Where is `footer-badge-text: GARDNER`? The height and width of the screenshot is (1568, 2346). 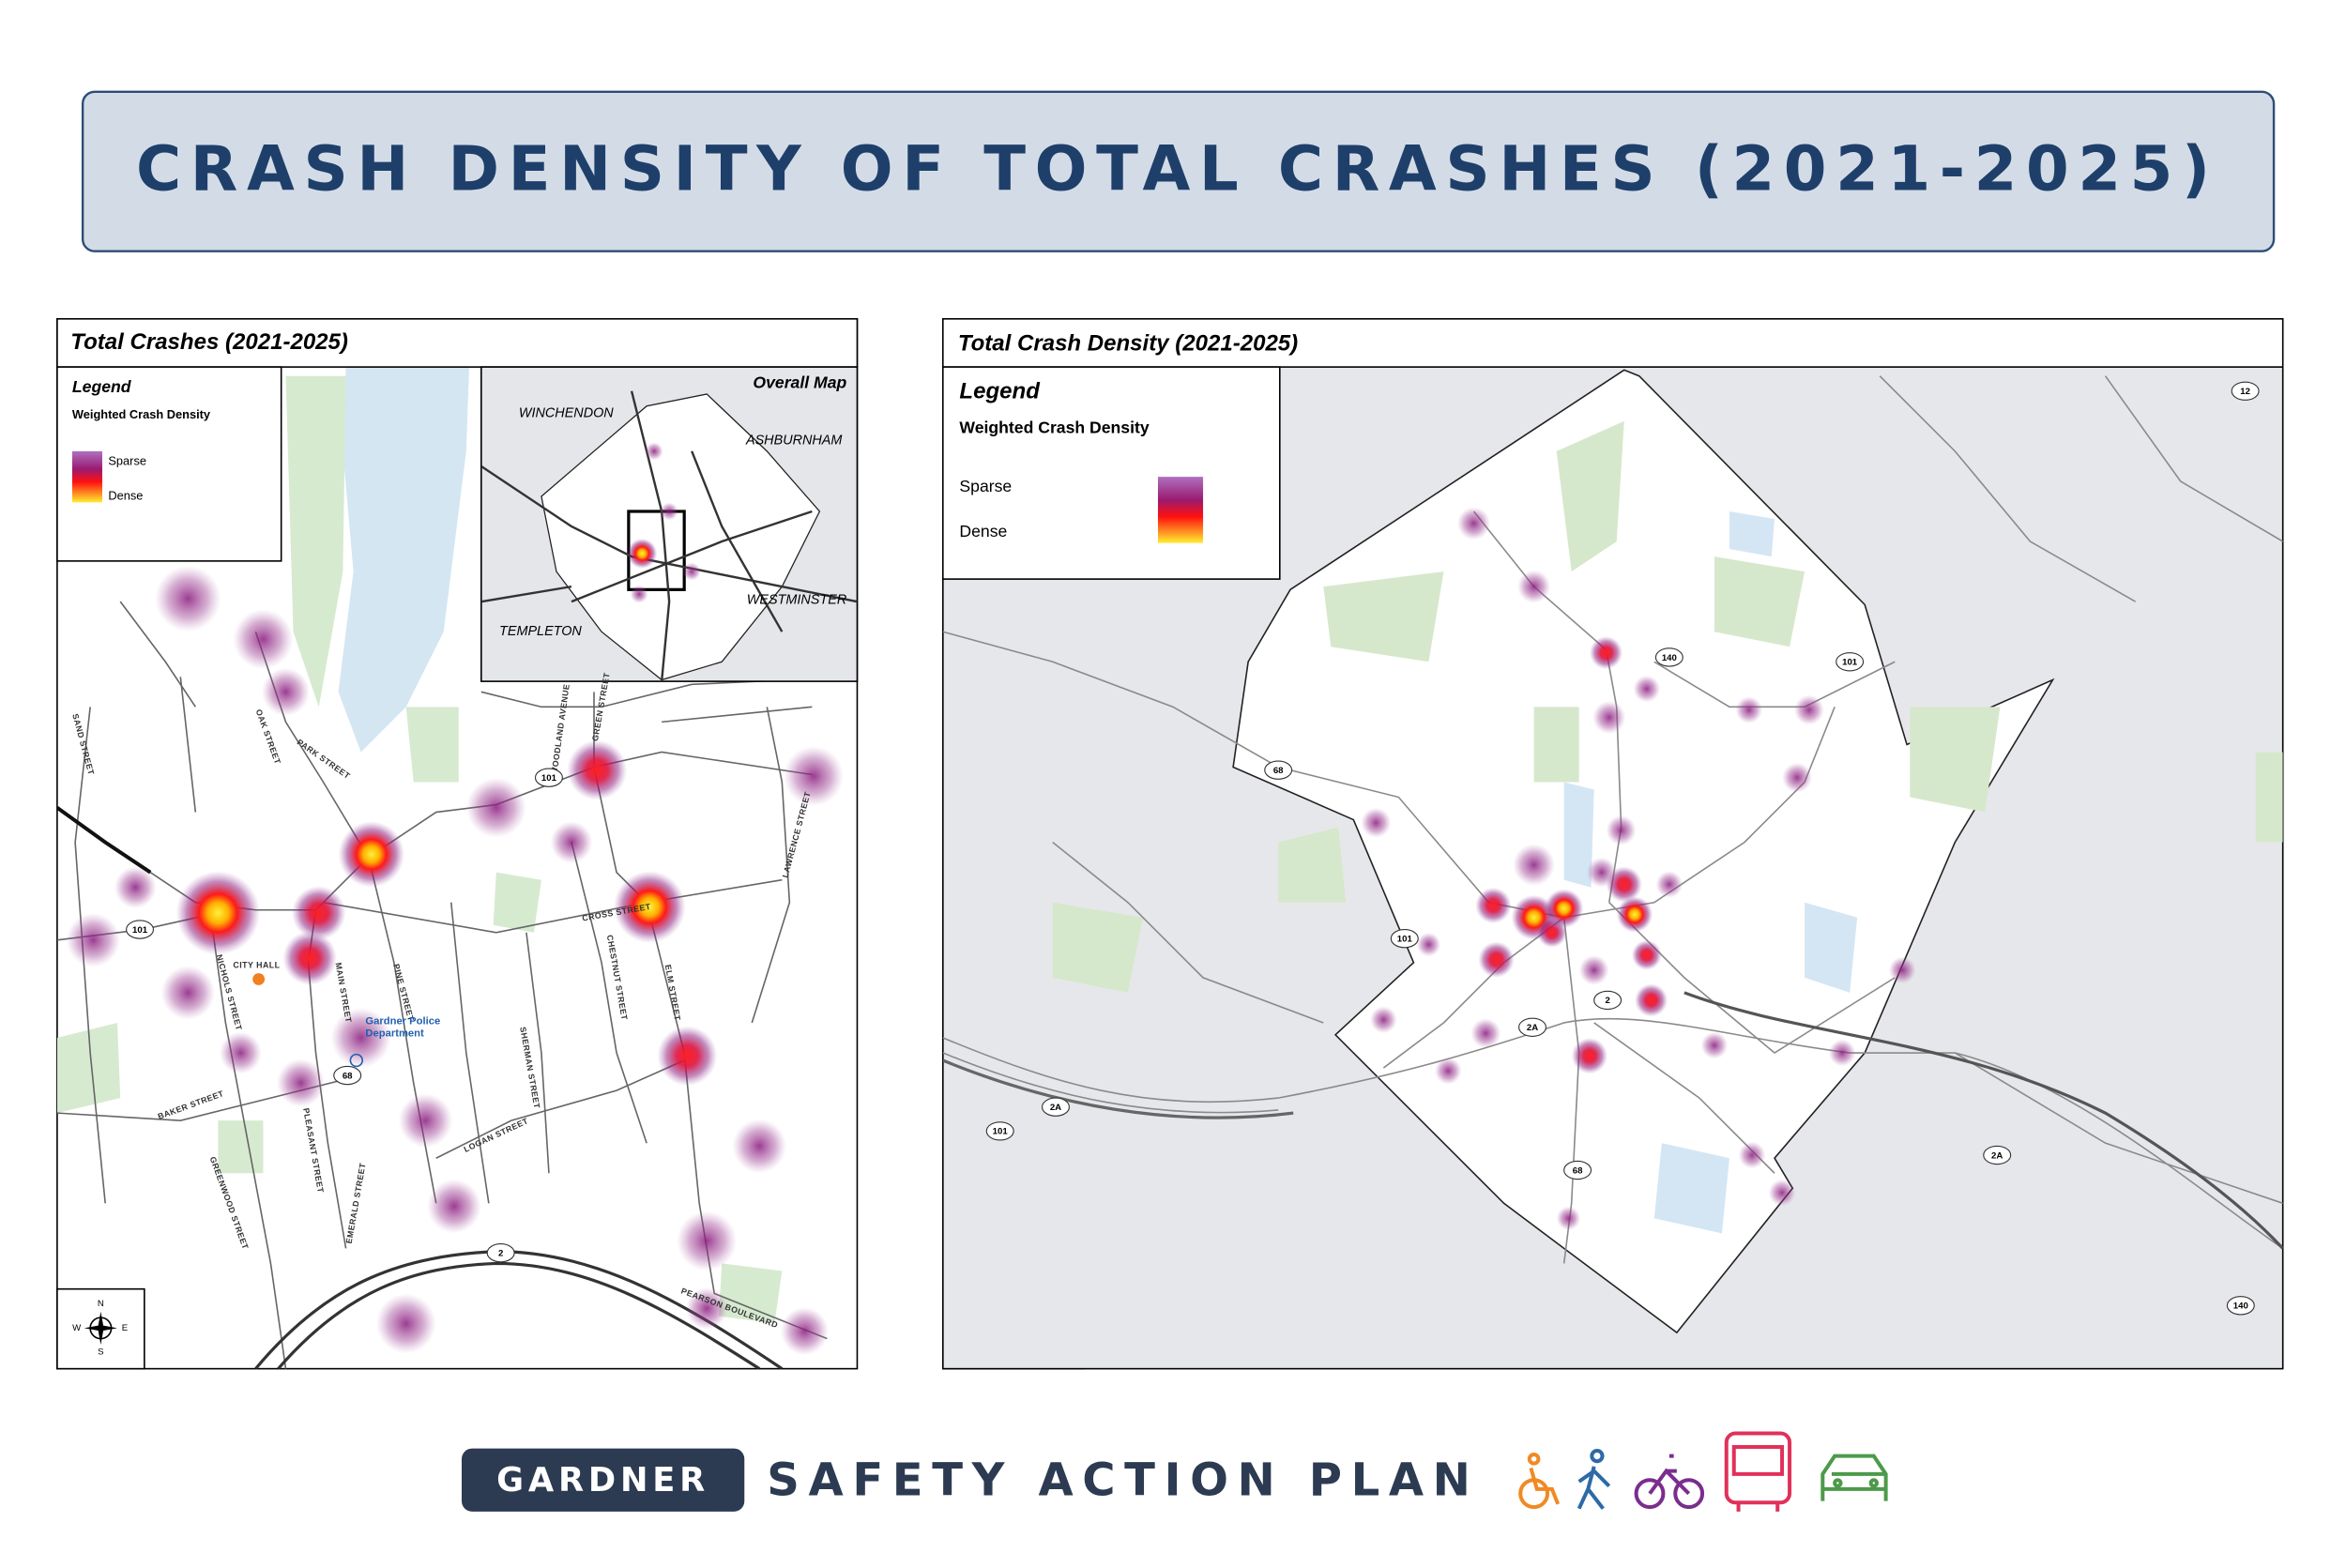
footer-badge-text: GARDNER is located at coordinates (602, 1480).